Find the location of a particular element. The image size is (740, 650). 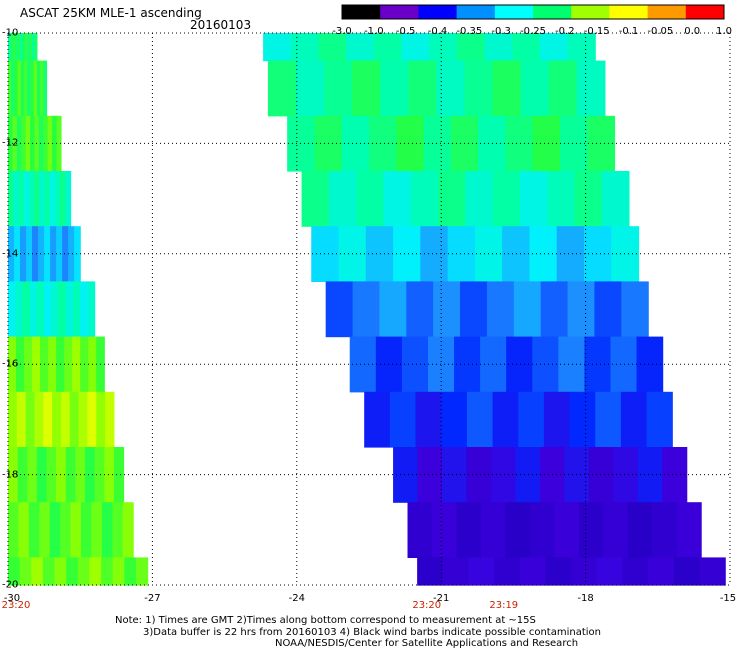

colorbar-label: 1.0 is located at coordinates (724, 31).